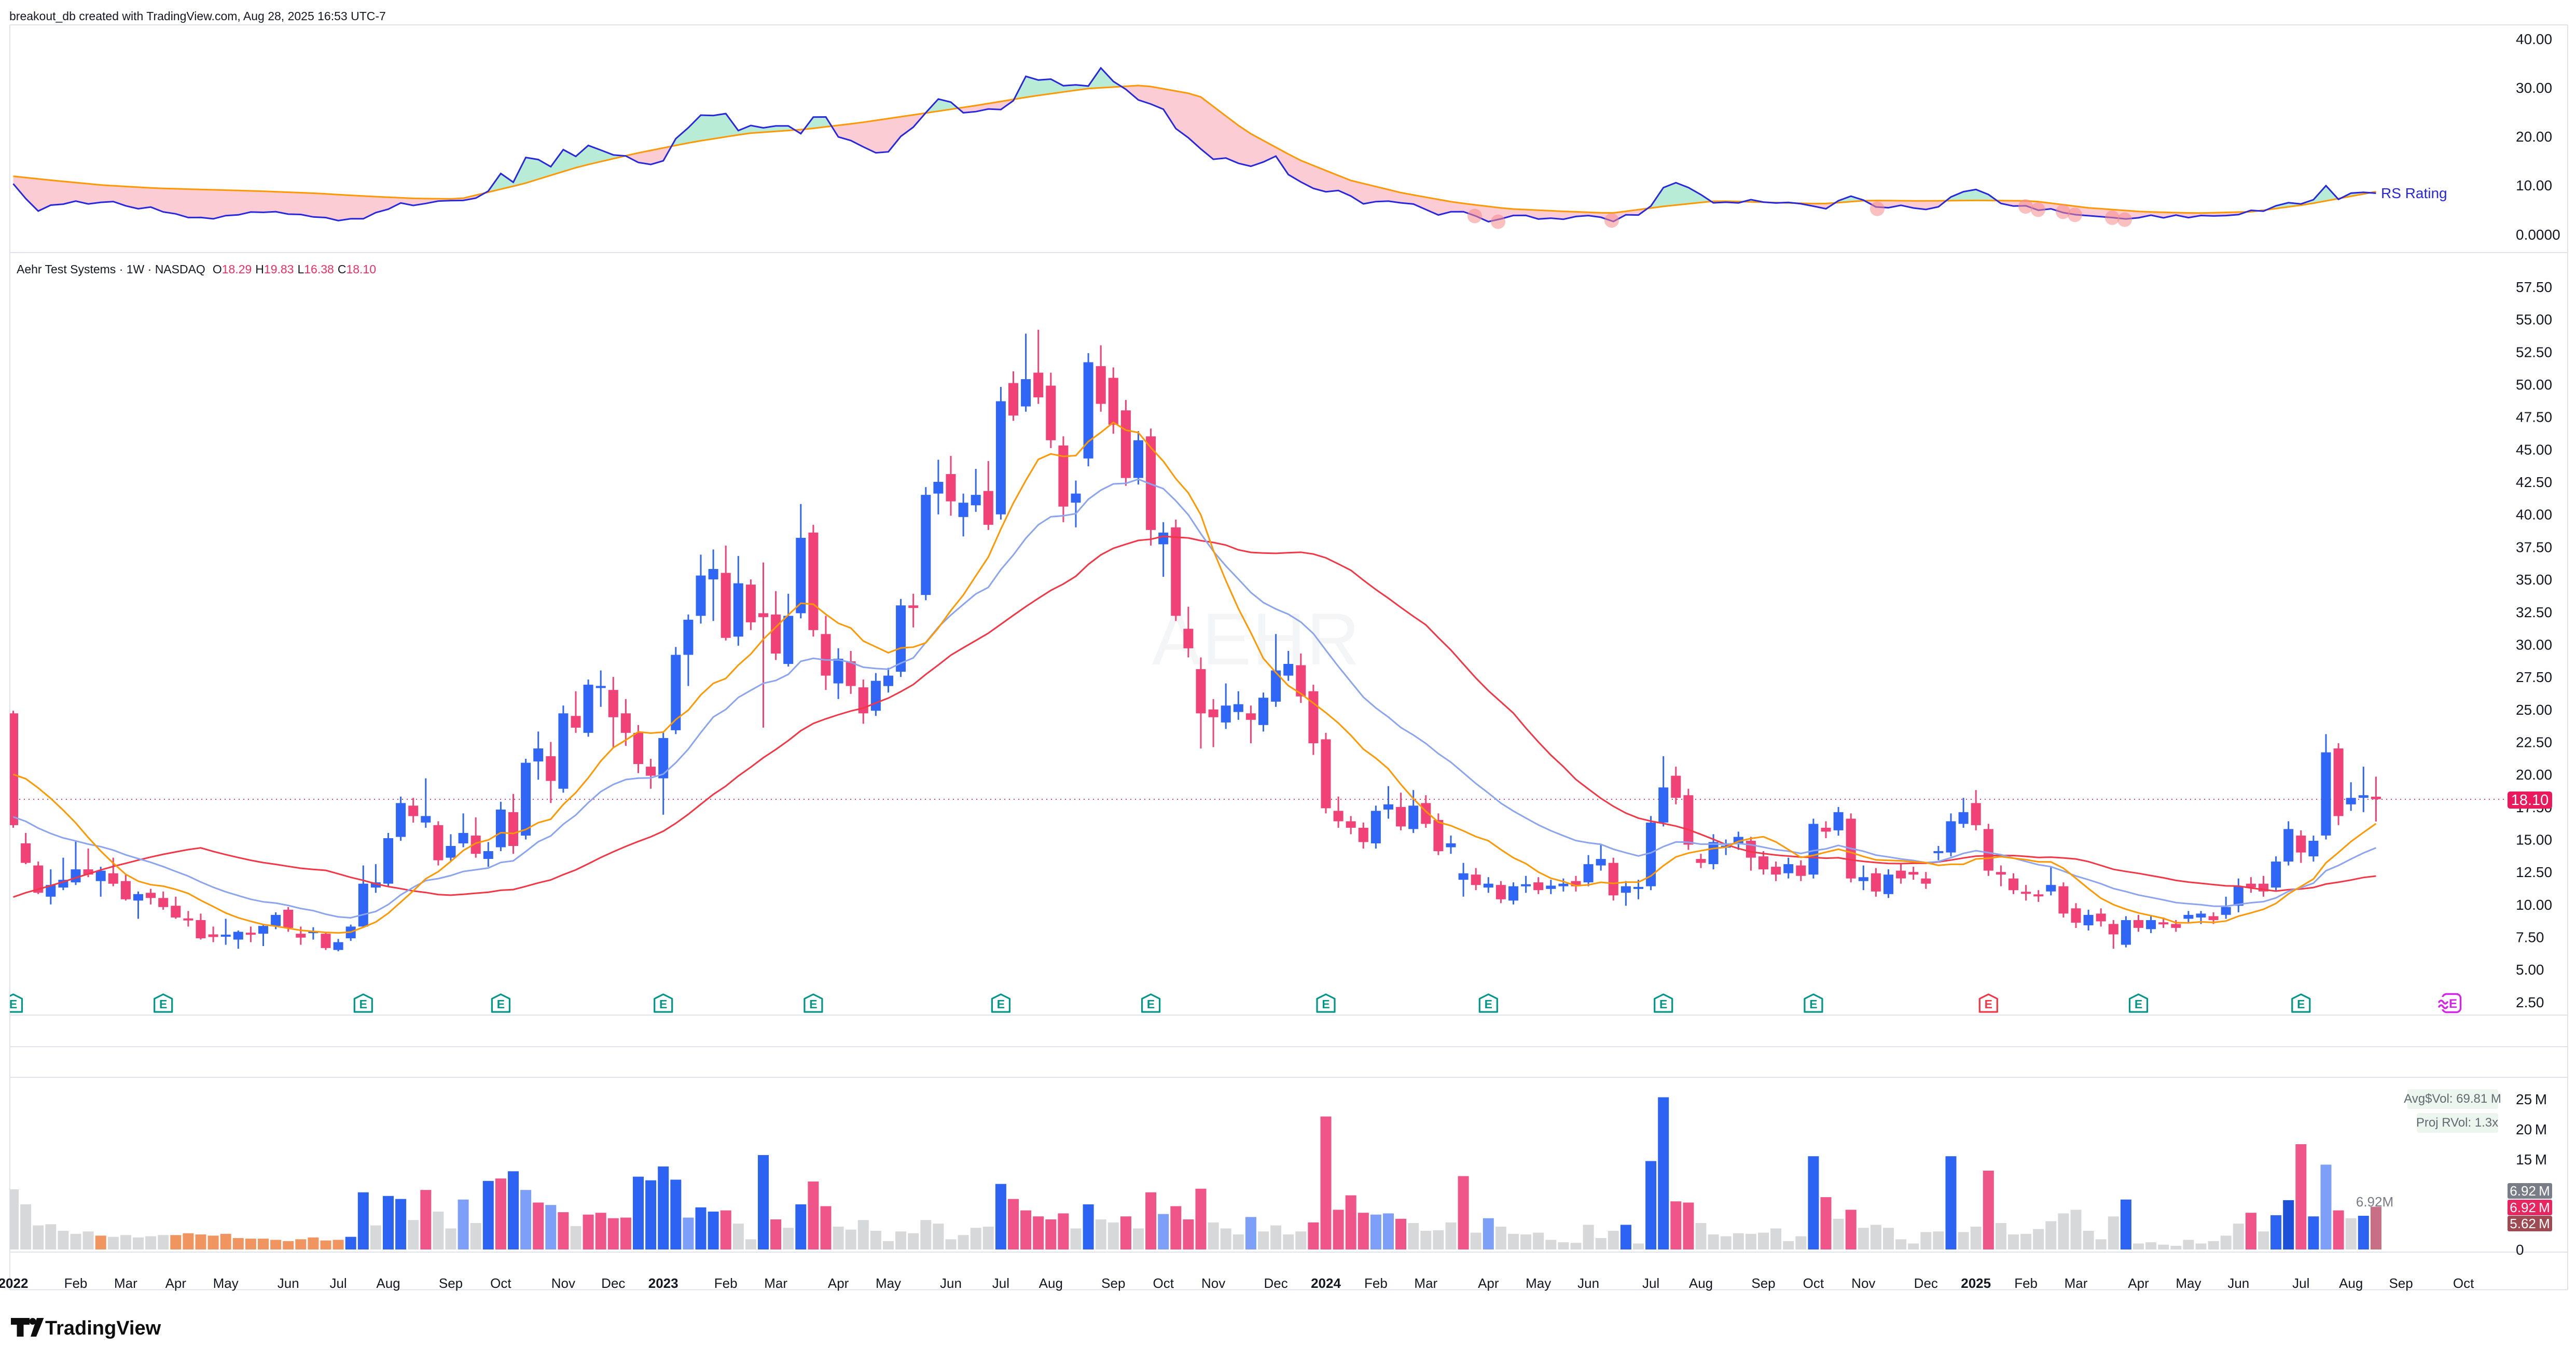 This screenshot has width=2576, height=1347. What do you see at coordinates (1976, 1283) in the screenshot?
I see `svg-text: 2025` at bounding box center [1976, 1283].